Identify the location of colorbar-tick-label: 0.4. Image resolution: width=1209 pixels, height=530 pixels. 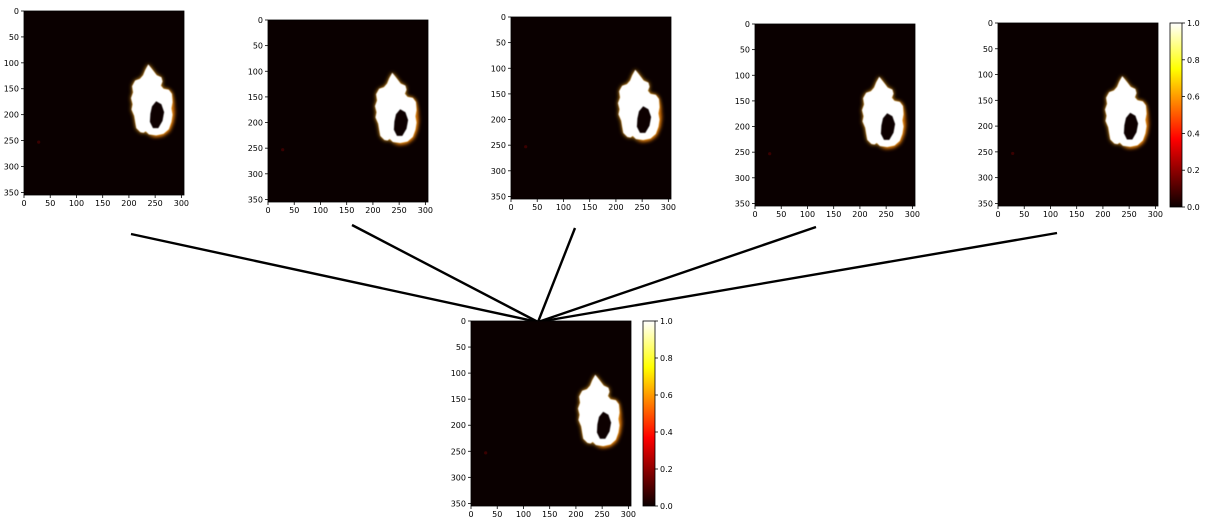
(1193, 133).